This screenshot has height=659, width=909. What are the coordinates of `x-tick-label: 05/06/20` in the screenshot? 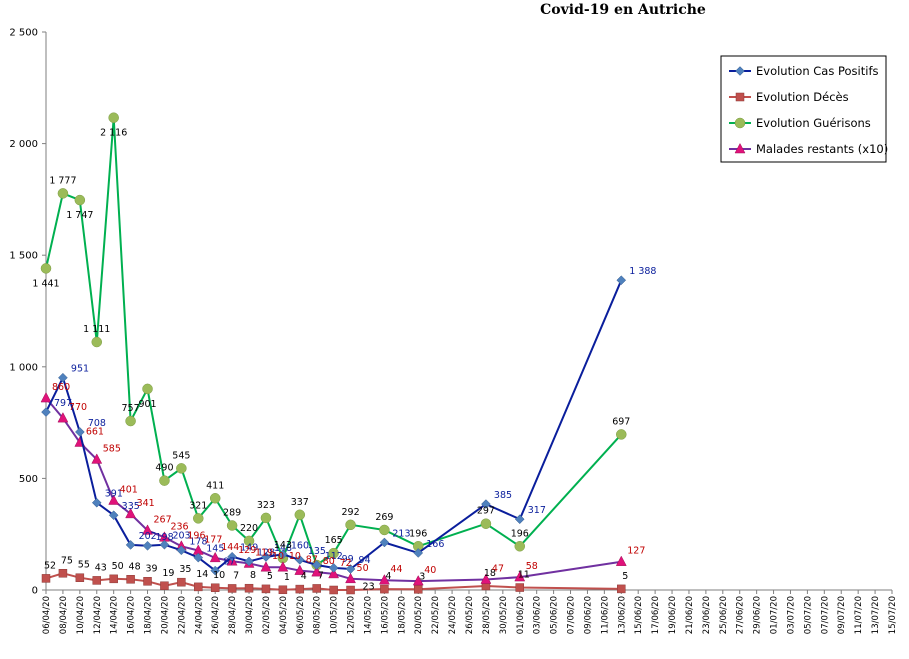 It's located at (555, 615).